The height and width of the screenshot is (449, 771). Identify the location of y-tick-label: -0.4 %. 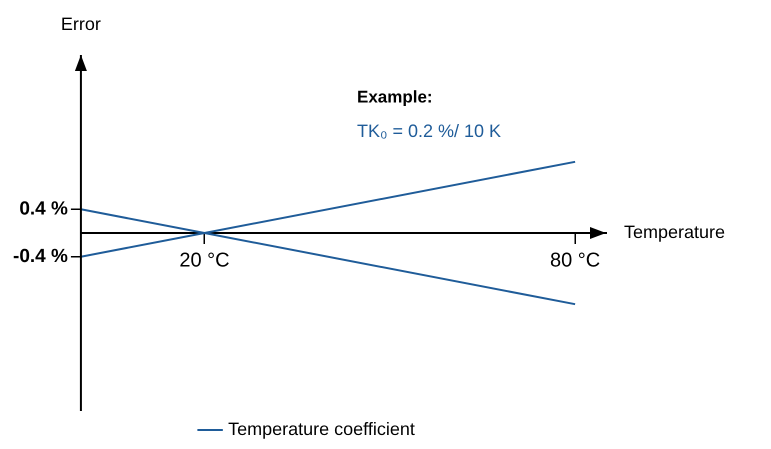
(40, 256).